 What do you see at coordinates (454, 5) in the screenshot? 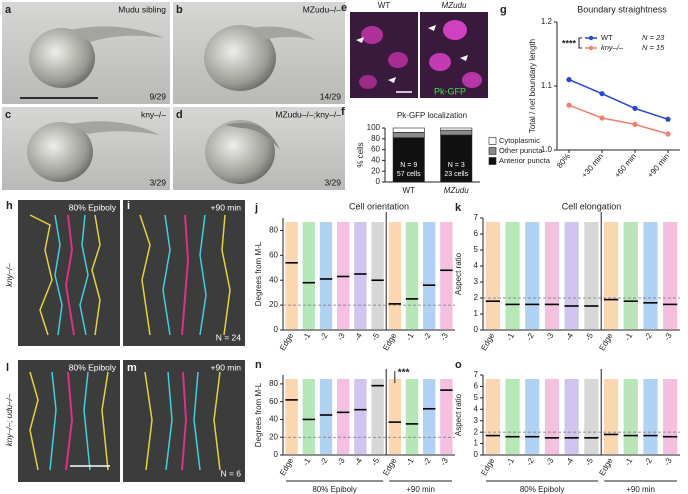
I see `image-title: MZudu` at bounding box center [454, 5].